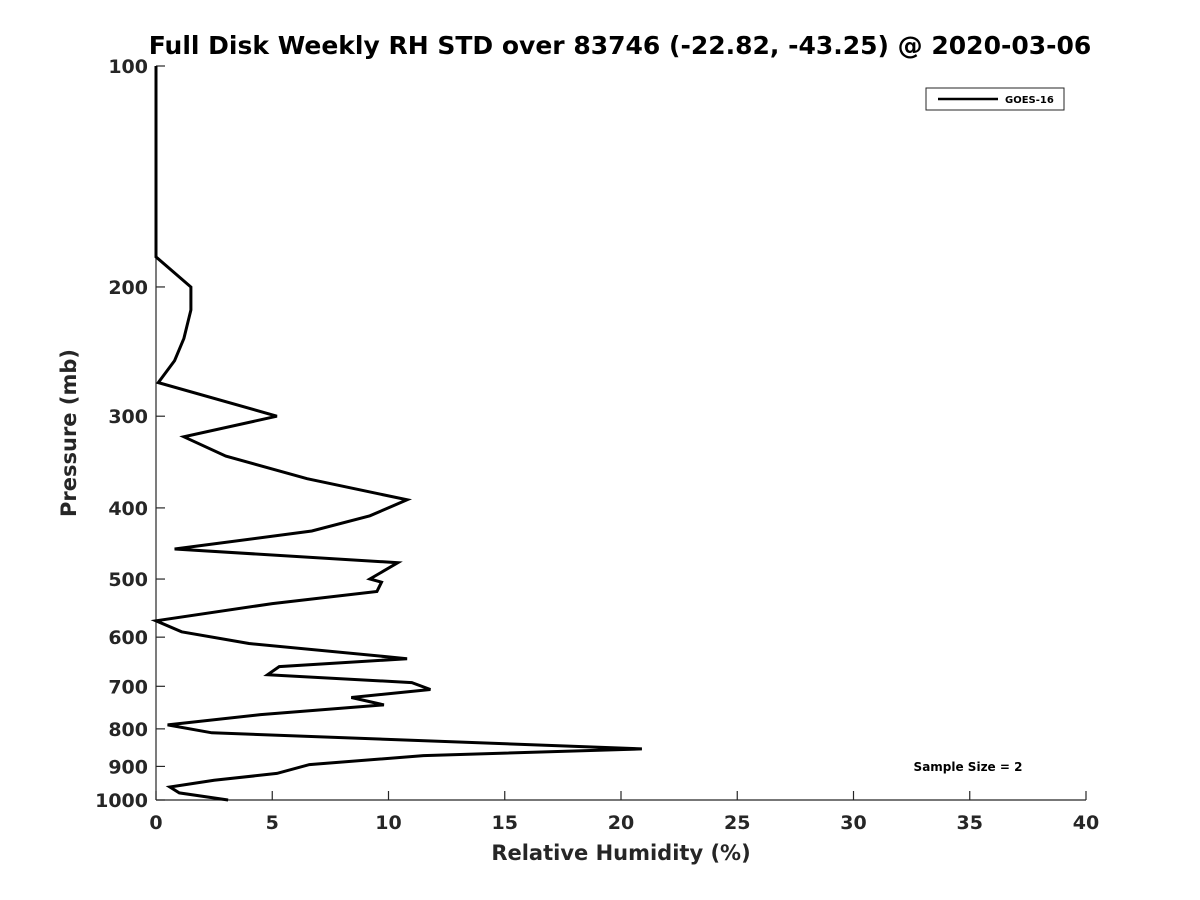  I want to click on y-tick-label: 100, so click(128, 67).